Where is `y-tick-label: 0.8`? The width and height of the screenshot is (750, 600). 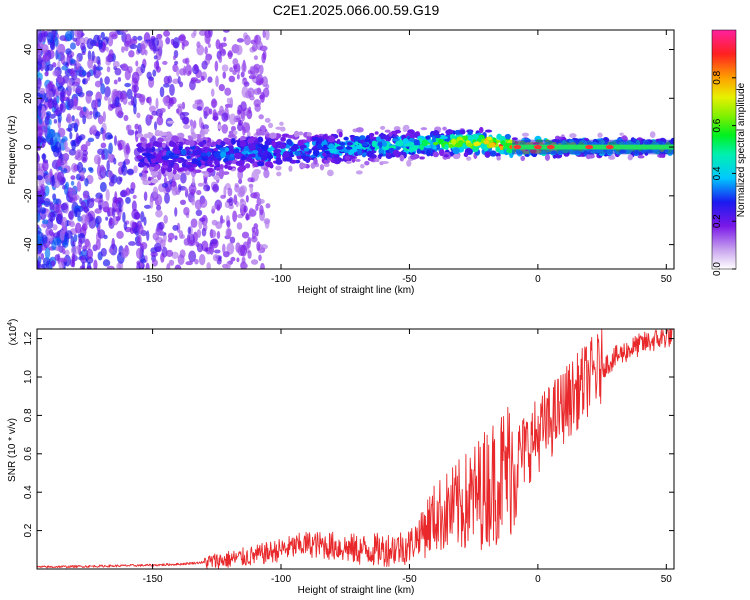 y-tick-label: 0.8 is located at coordinates (28, 415).